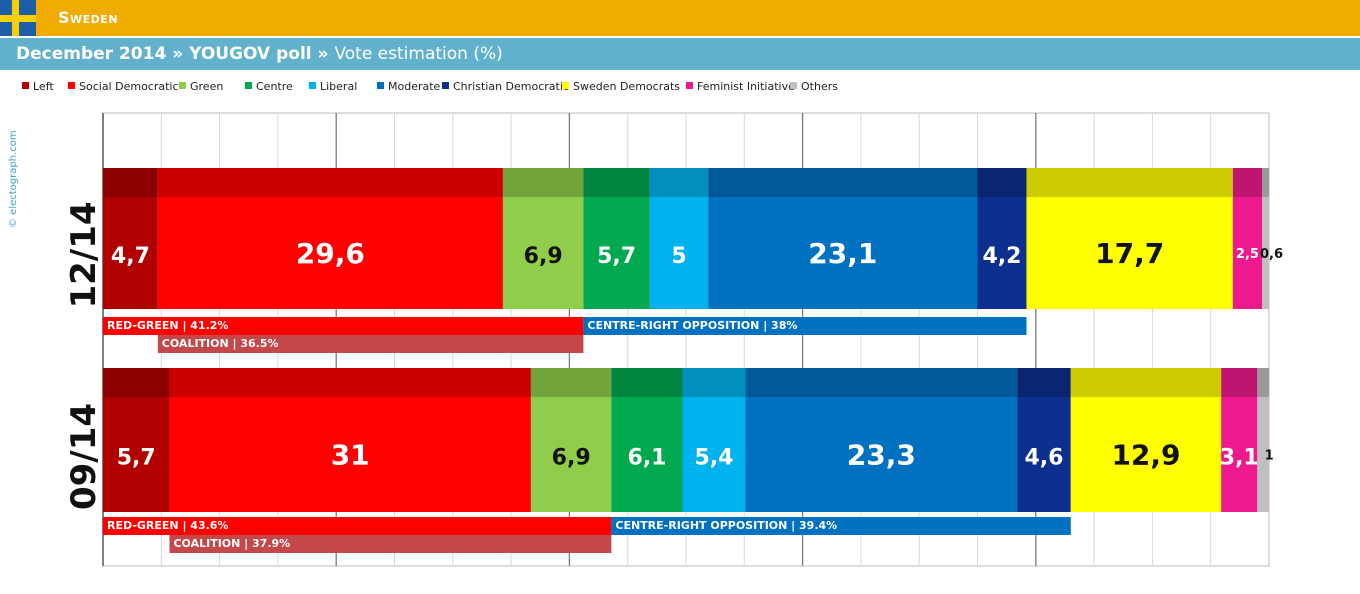  Describe the element at coordinates (819, 86) in the screenshot. I see `legend-label: Others` at that location.